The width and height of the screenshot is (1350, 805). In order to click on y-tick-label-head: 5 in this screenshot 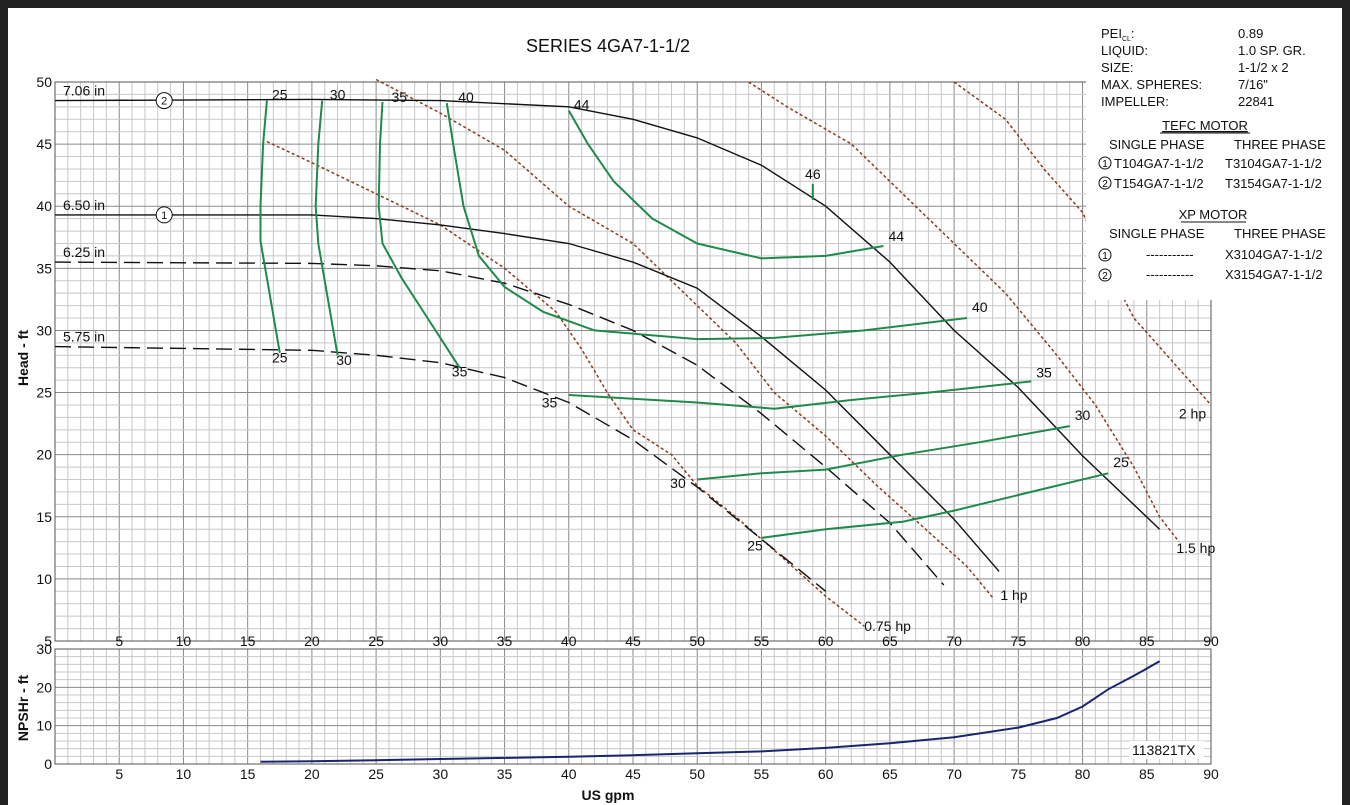, I will do `click(48, 641)`.